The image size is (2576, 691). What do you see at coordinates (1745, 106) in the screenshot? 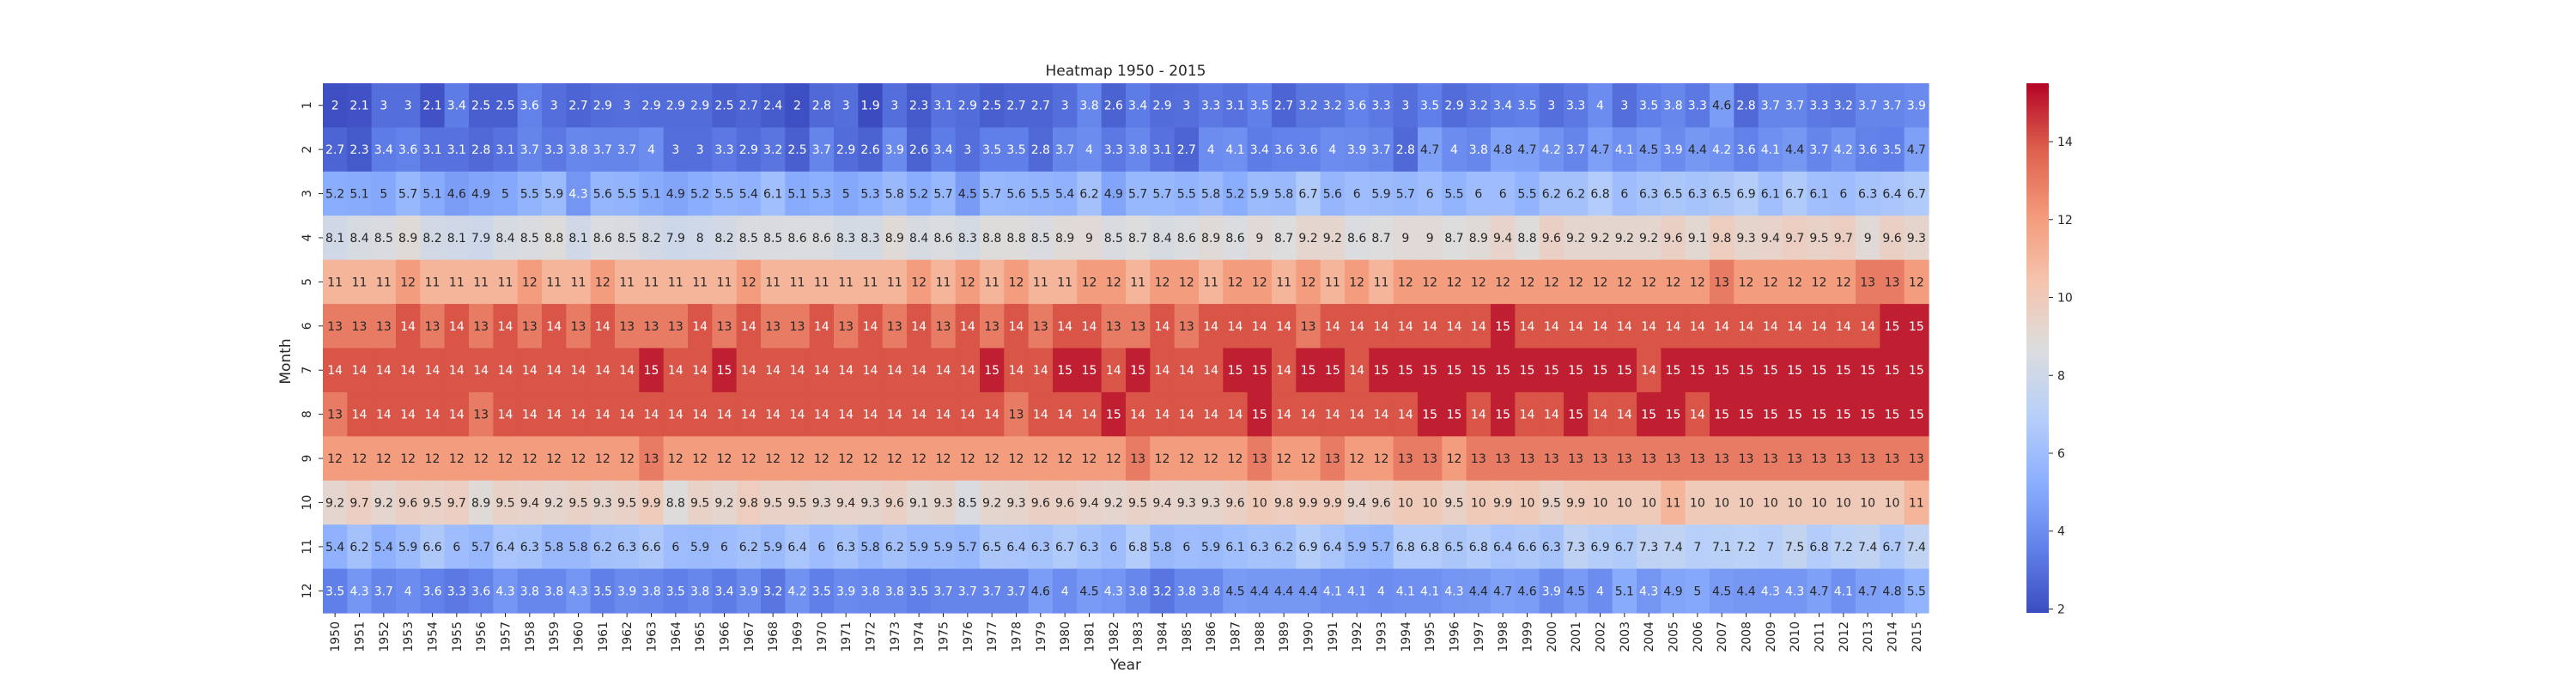
I see `heatmap-cell-label: 2.8` at bounding box center [1745, 106].